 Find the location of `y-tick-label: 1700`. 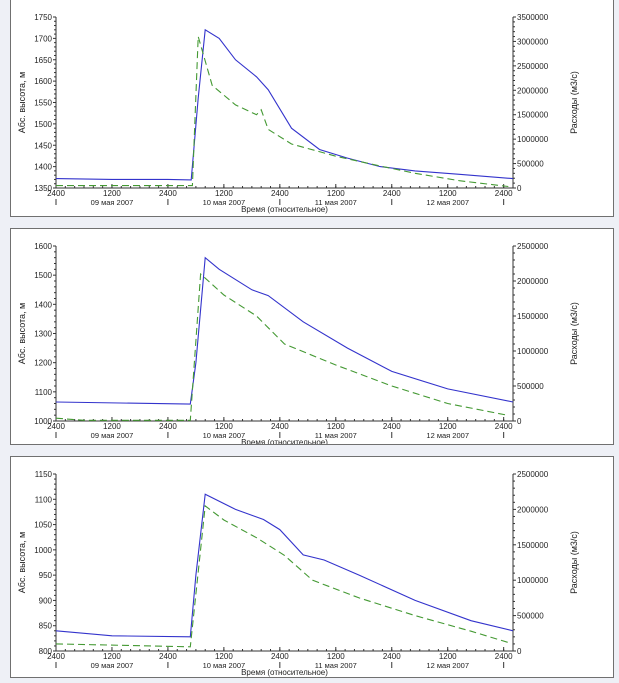

y-tick-label: 1700 is located at coordinates (43, 38).